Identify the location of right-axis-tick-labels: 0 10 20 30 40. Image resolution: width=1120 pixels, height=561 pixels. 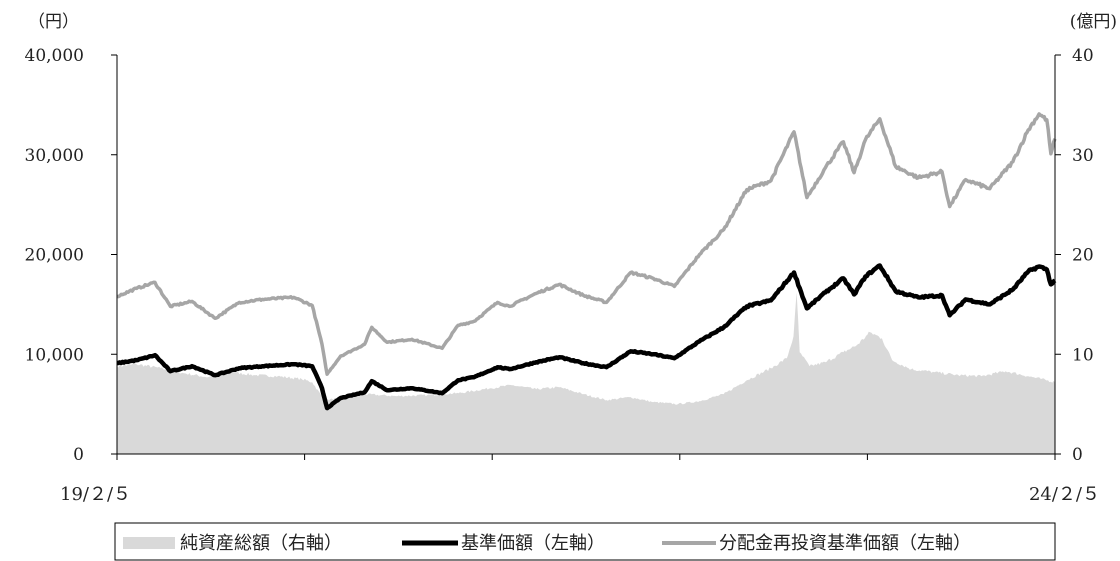
(1083, 255).